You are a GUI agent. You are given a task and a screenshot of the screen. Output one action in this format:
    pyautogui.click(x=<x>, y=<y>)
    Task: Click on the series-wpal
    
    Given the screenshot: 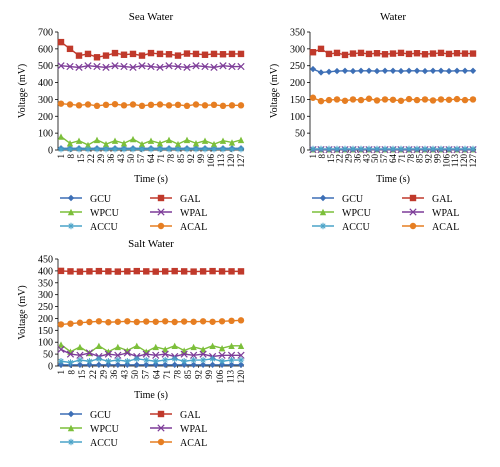 What is the action you would take?
    pyautogui.click(x=151, y=353)
    